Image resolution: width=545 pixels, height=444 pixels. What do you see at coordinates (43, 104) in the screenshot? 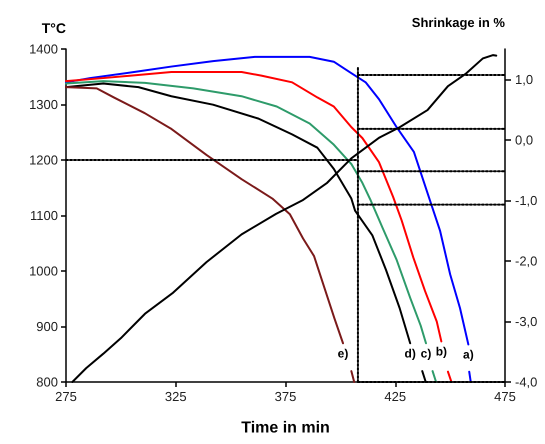
I see `y-tick-label: 1300` at bounding box center [43, 104].